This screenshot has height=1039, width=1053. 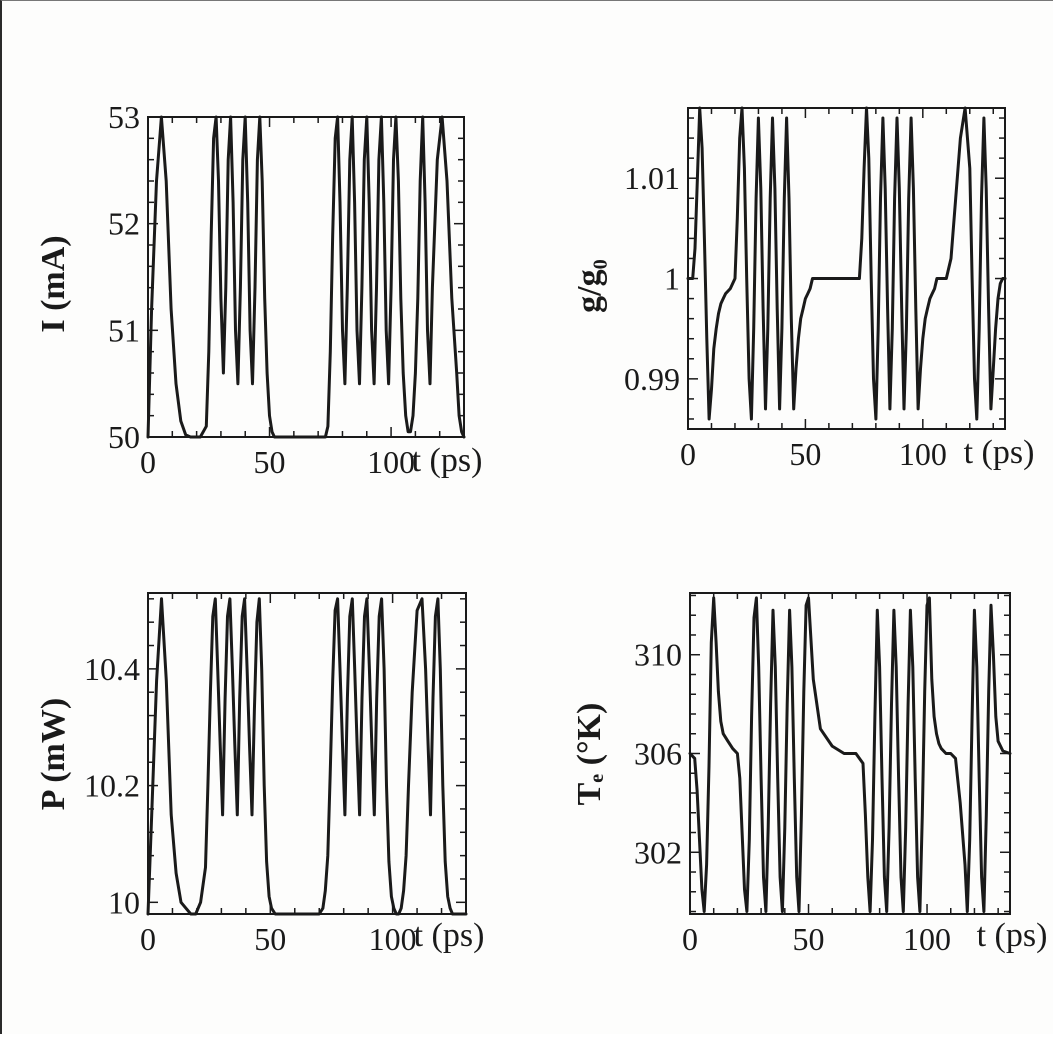 I want to click on y-tick-label: 10.2, so click(x=112, y=786).